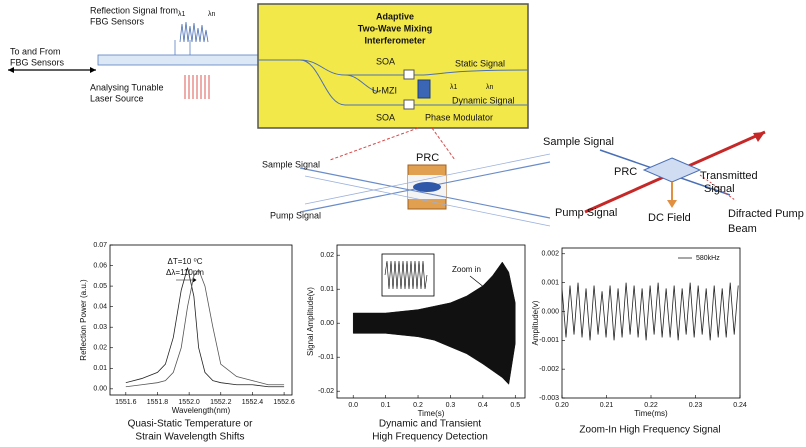  I want to click on x-tick-label: 1551.8, so click(158, 402).